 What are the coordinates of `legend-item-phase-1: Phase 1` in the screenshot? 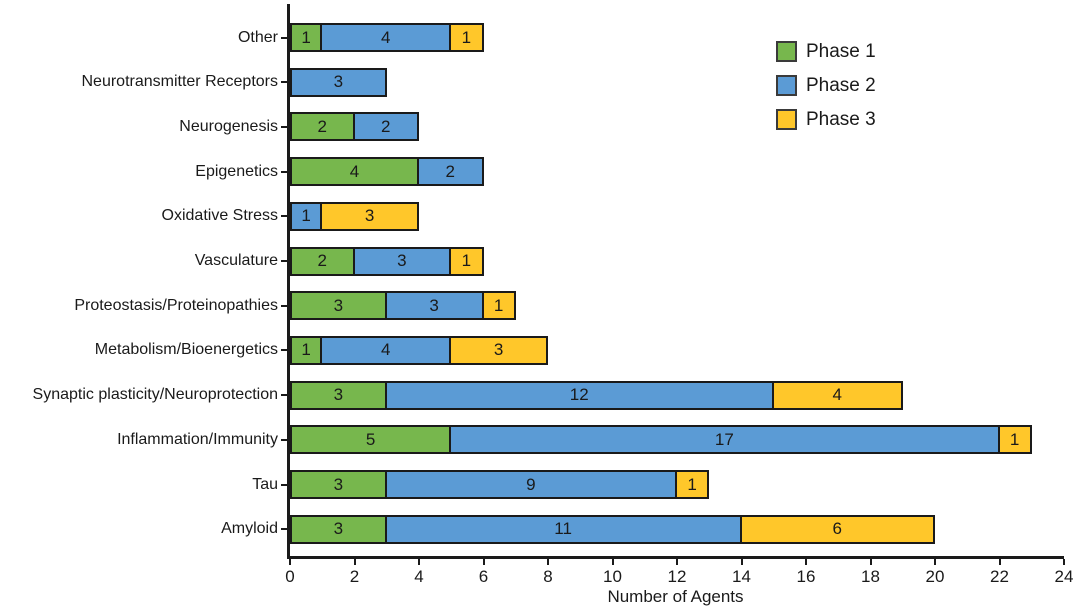 It's located at (826, 51).